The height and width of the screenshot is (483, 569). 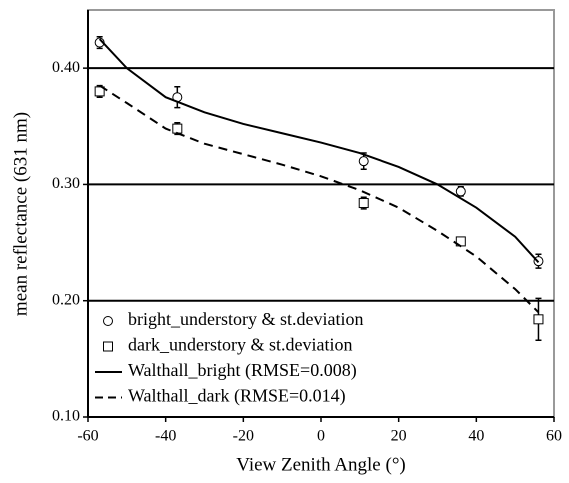 What do you see at coordinates (554, 436) in the screenshot?
I see `x-tick-label: 60` at bounding box center [554, 436].